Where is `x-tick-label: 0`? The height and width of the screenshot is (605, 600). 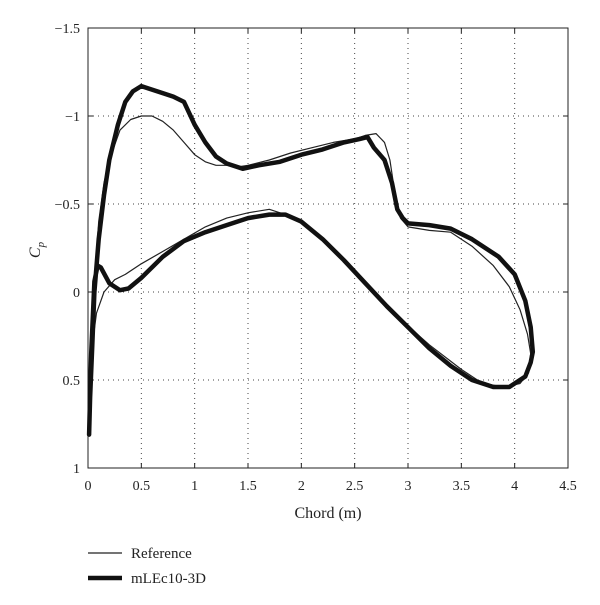 x-tick-label: 0 is located at coordinates (88, 486).